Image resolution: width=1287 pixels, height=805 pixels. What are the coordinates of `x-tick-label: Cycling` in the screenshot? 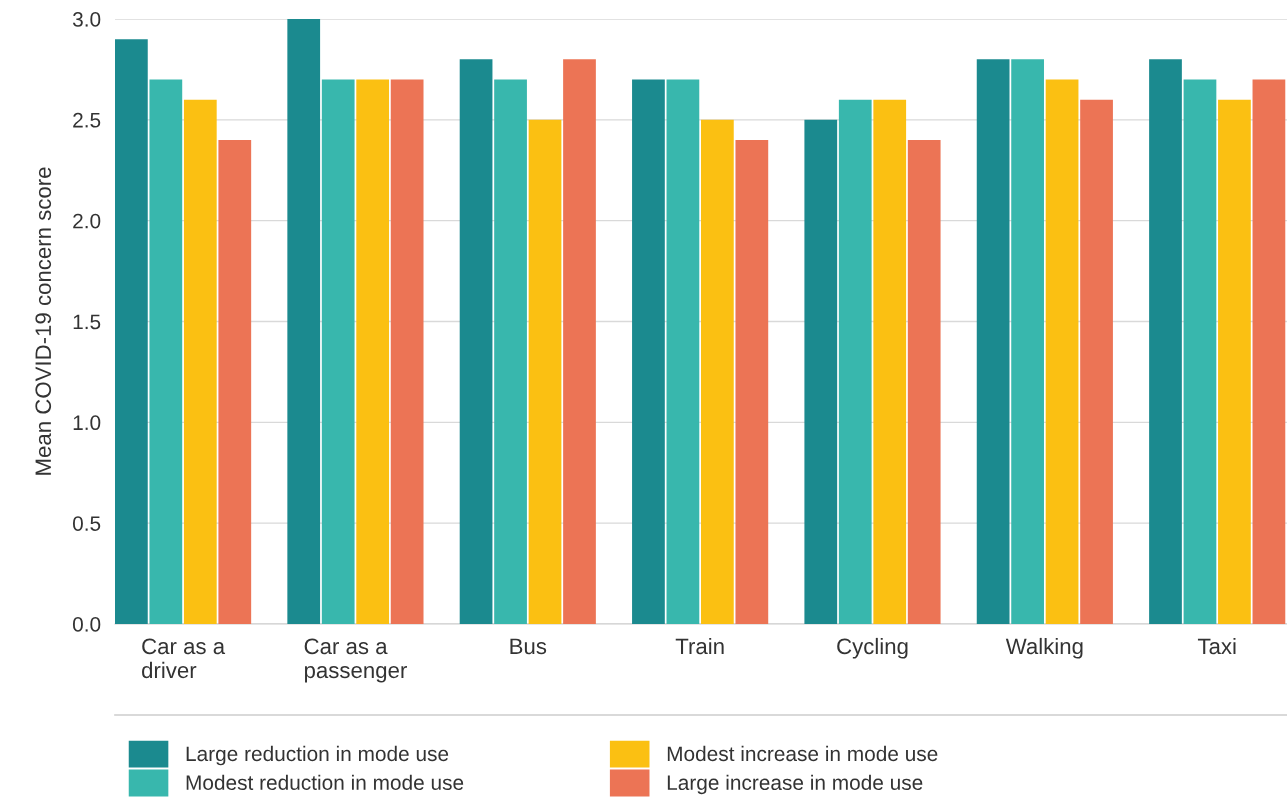 It's located at (872, 648).